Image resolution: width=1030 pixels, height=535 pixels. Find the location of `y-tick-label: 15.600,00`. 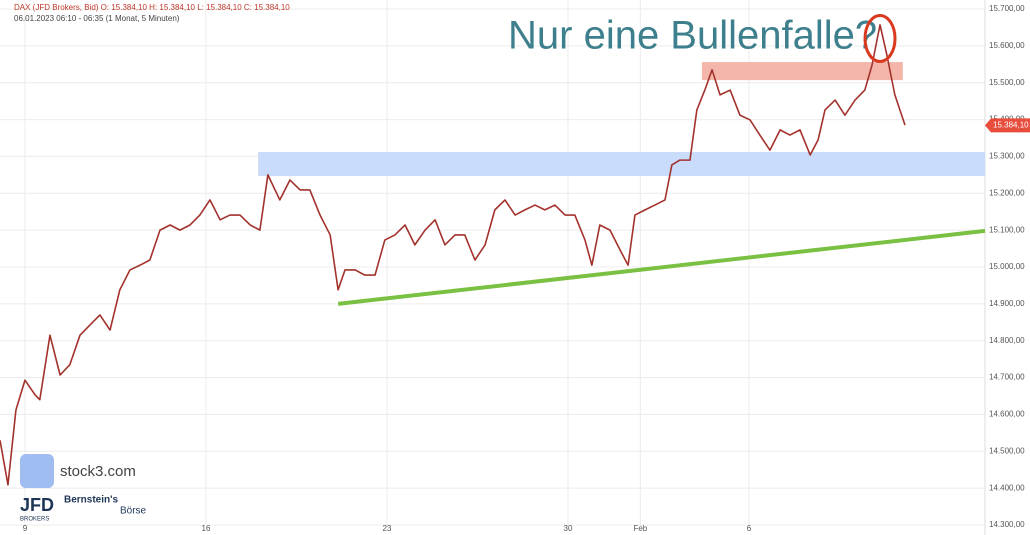

y-tick-label: 15.600,00 is located at coordinates (1007, 45).